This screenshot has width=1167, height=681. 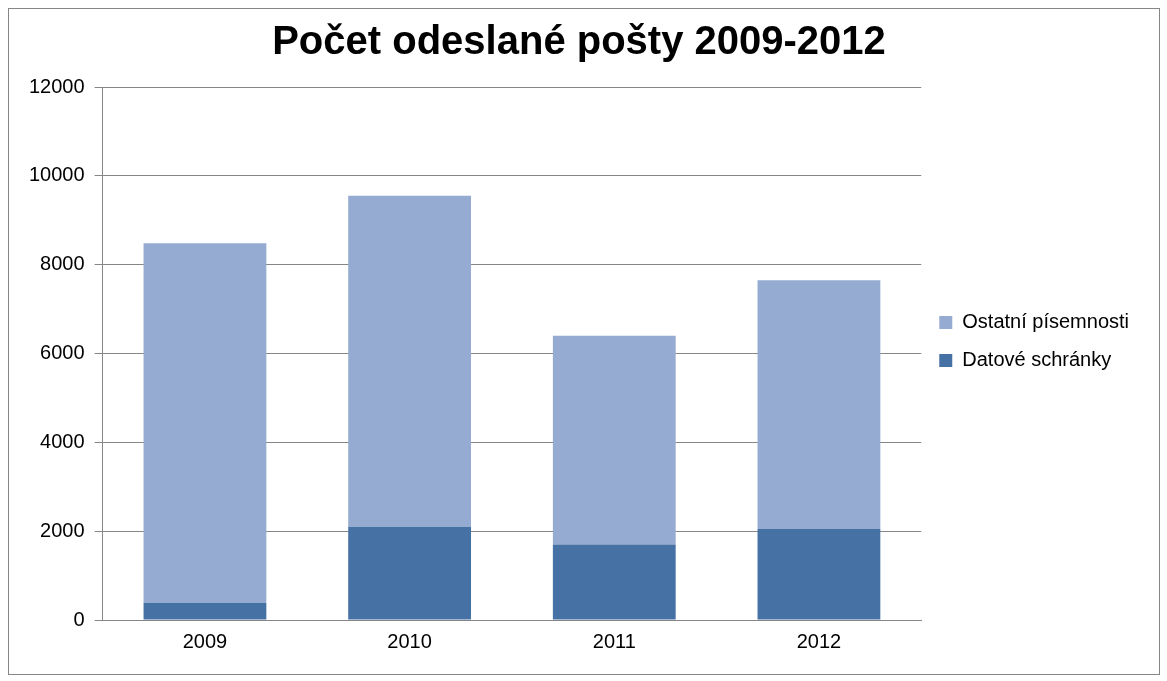 I want to click on y-tick-label: 0, so click(x=79, y=618).